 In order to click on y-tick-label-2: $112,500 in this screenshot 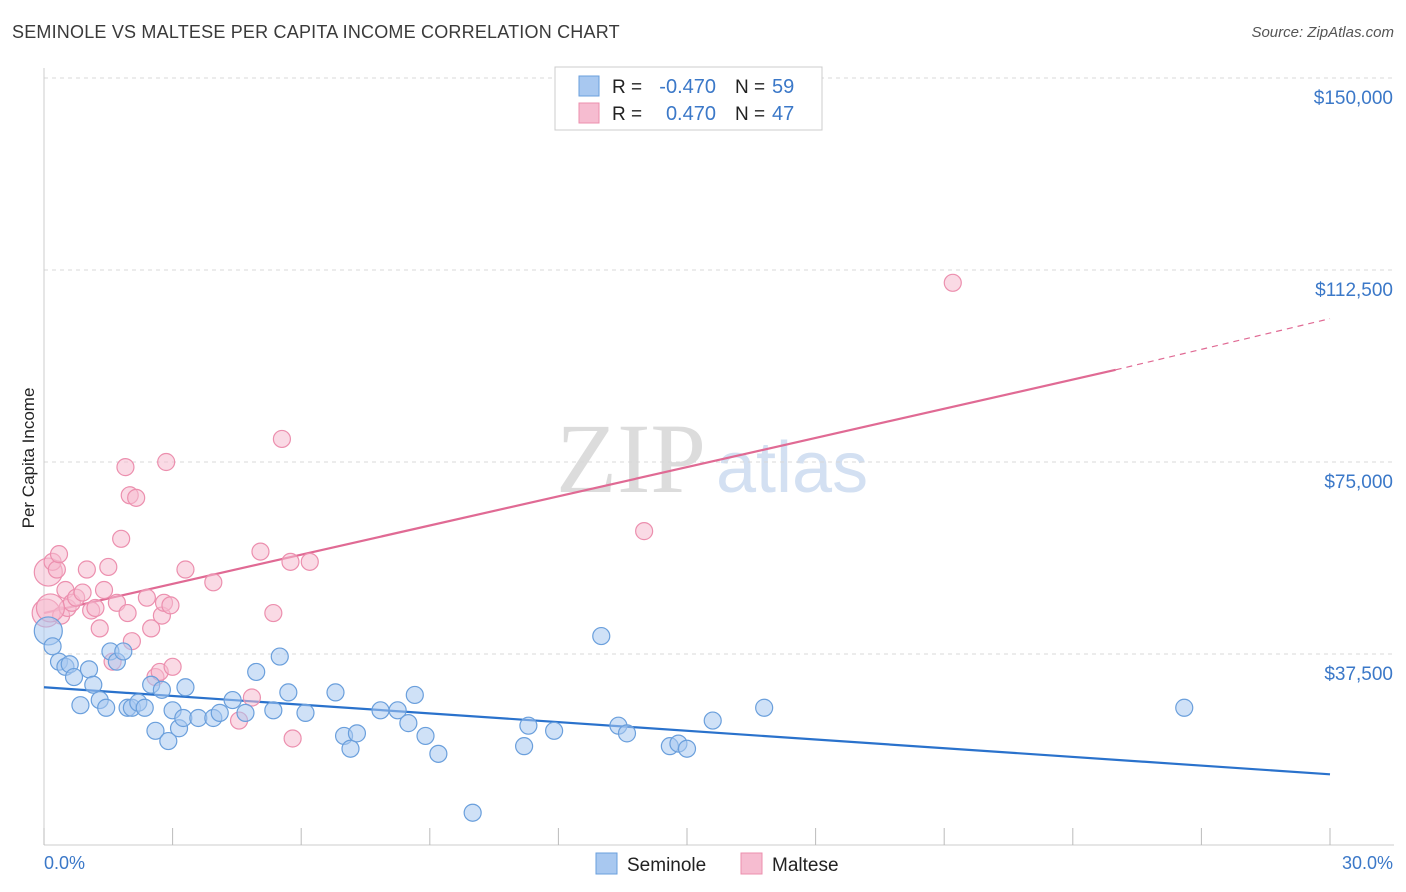, I will do `click(1354, 290)`.